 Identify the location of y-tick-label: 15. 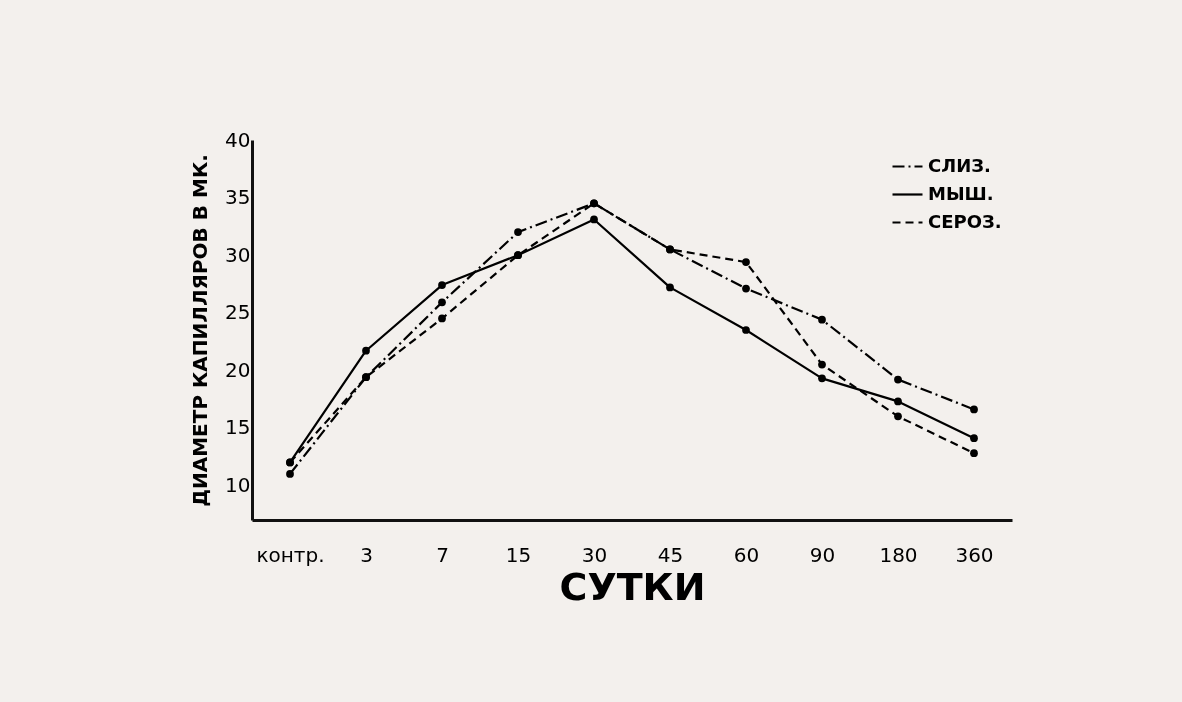
(238, 427).